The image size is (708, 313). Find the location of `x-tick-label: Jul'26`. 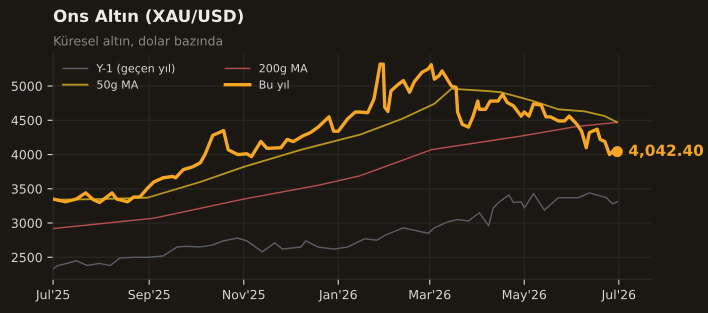

x-tick-label: Jul'26 is located at coordinates (618, 296).